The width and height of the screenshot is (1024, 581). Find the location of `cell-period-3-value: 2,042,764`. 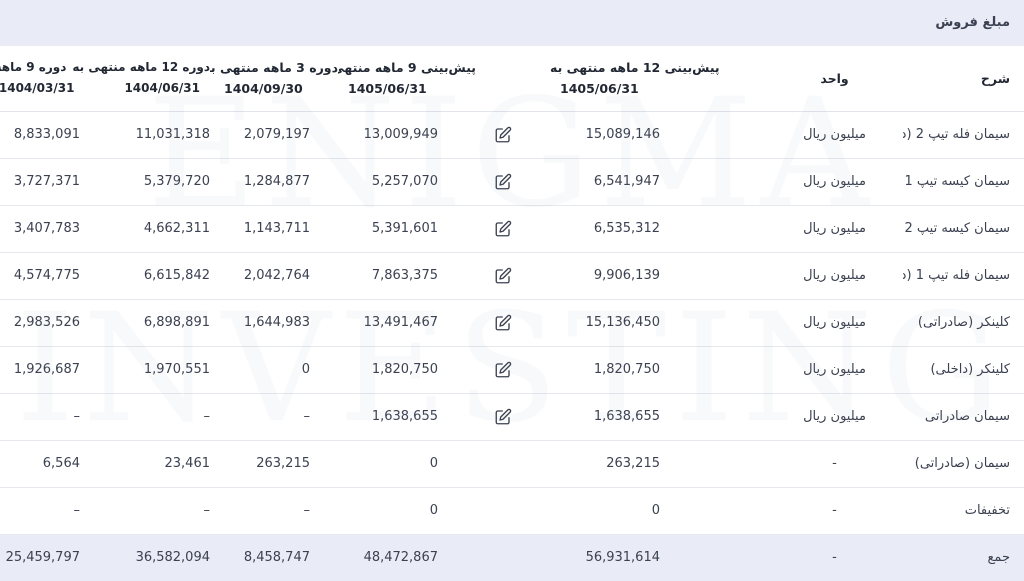

cell-period-3-value: 2,042,764 is located at coordinates (276, 275).